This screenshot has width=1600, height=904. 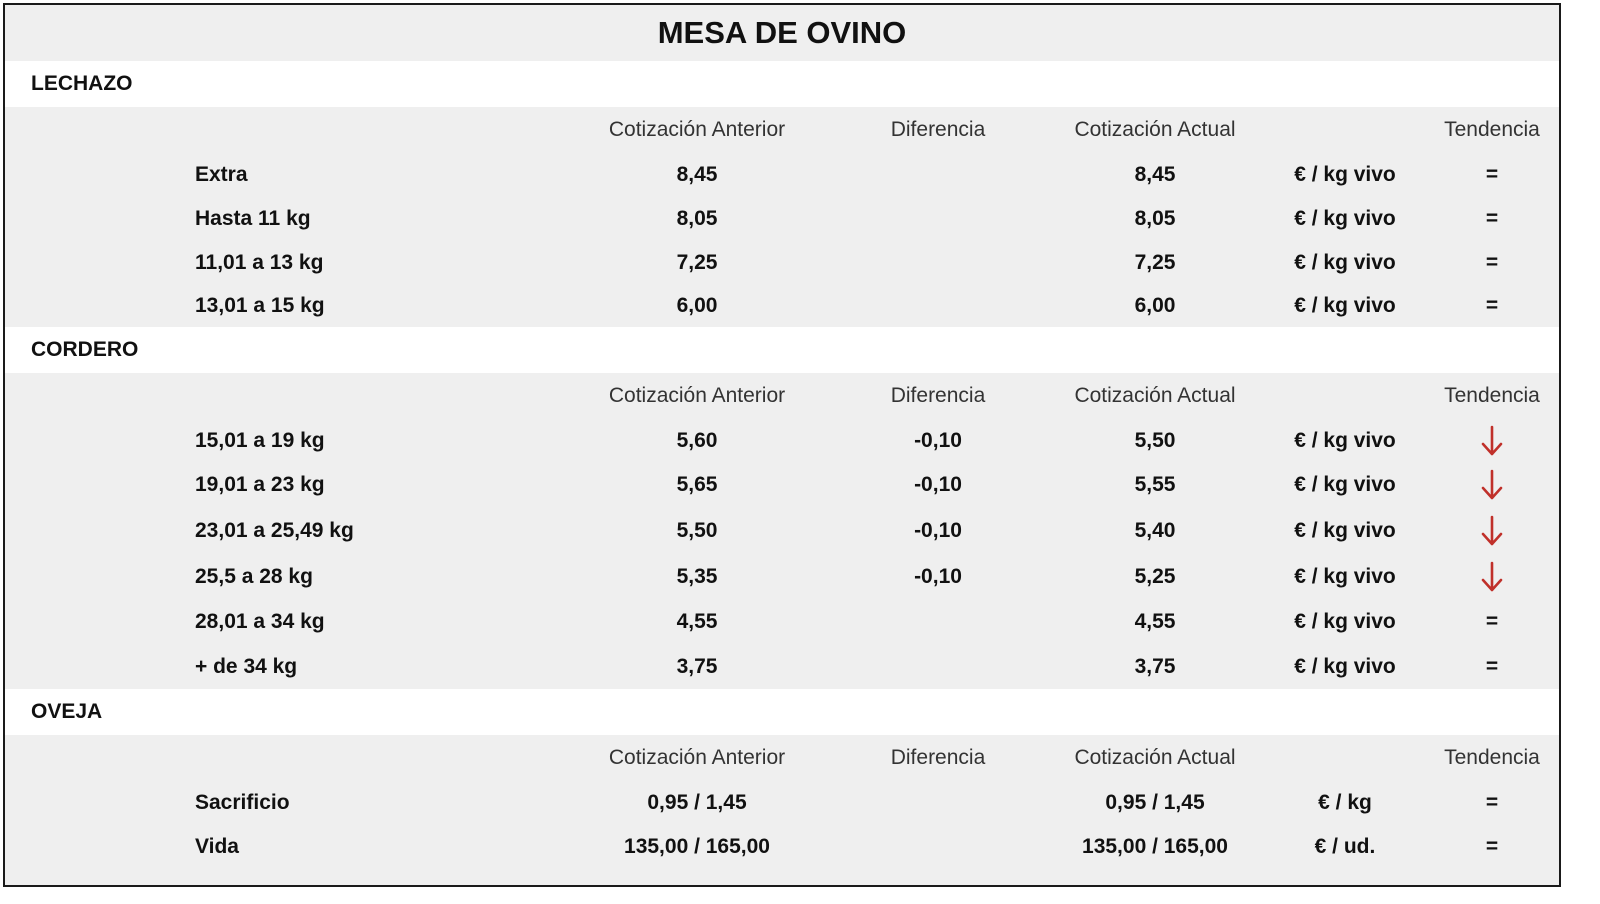 What do you see at coordinates (217, 846) in the screenshot?
I see `row-label: Vida` at bounding box center [217, 846].